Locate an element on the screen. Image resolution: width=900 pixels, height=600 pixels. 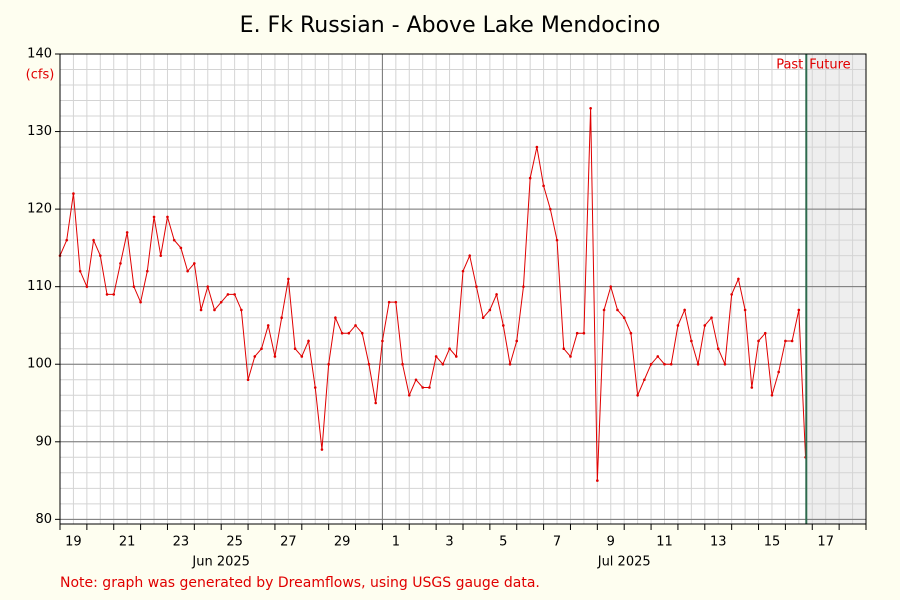
x-tick-label: 1 is located at coordinates (396, 542).